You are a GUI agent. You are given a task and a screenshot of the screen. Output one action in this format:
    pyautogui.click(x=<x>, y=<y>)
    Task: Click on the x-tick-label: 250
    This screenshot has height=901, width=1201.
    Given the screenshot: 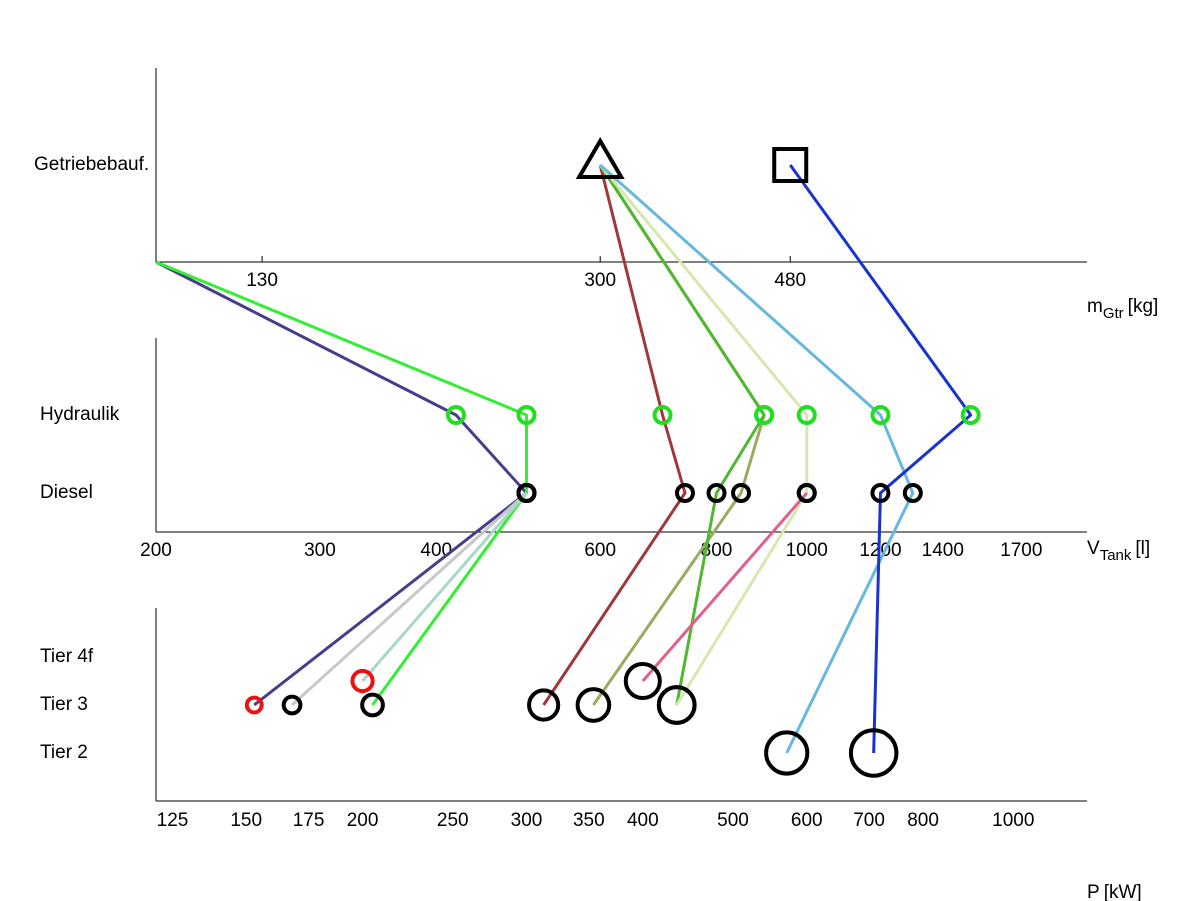 What is the action you would take?
    pyautogui.click(x=453, y=820)
    